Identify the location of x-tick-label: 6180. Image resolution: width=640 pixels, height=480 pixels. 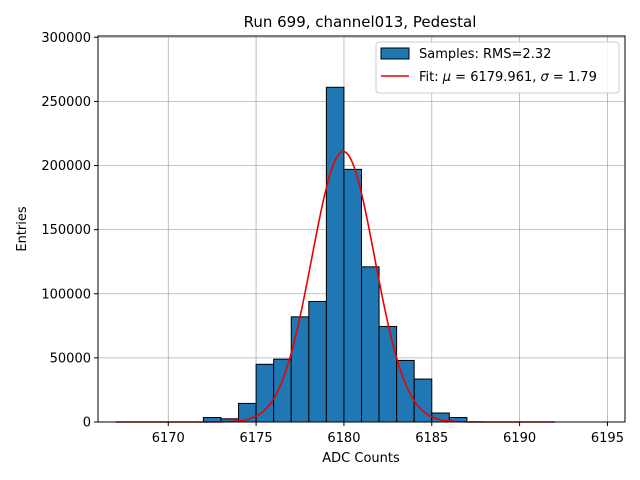
(343, 438).